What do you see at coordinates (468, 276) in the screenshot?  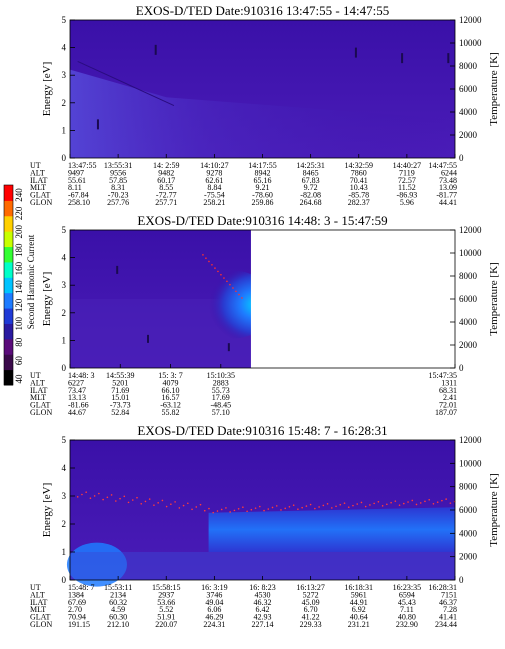 I see `y2-tick-label: 8000` at bounding box center [468, 276].